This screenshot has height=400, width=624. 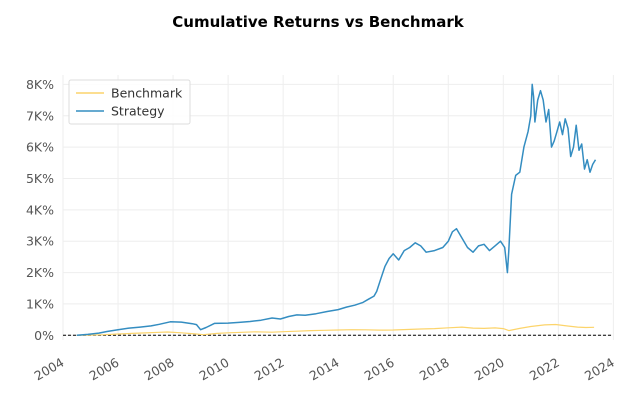 What do you see at coordinates (44, 335) in the screenshot?
I see `y-tick-label: 0%` at bounding box center [44, 335].